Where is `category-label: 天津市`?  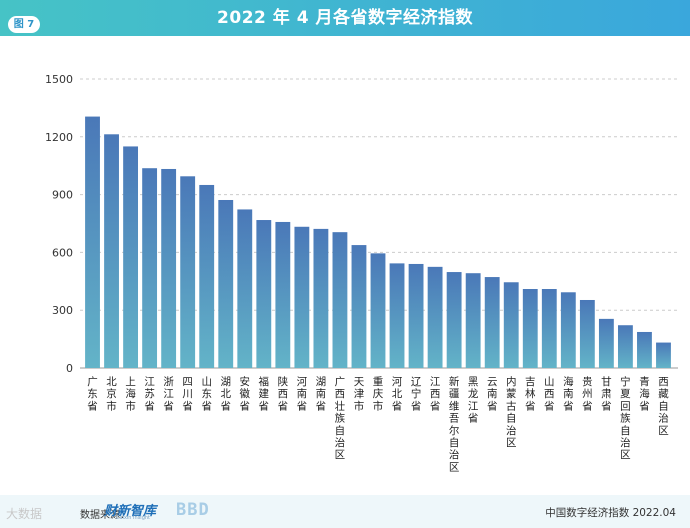
category-label: 天津市 is located at coordinates (359, 394).